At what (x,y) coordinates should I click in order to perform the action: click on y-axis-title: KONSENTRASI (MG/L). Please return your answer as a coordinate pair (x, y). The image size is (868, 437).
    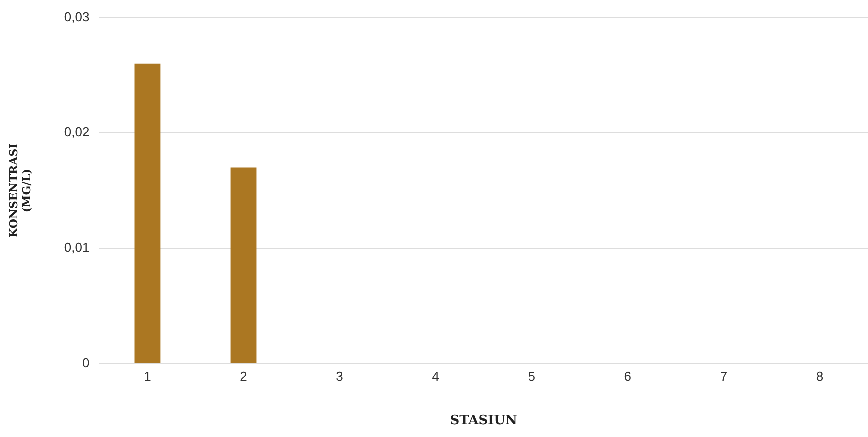
    Looking at the image, I should click on (20, 191).